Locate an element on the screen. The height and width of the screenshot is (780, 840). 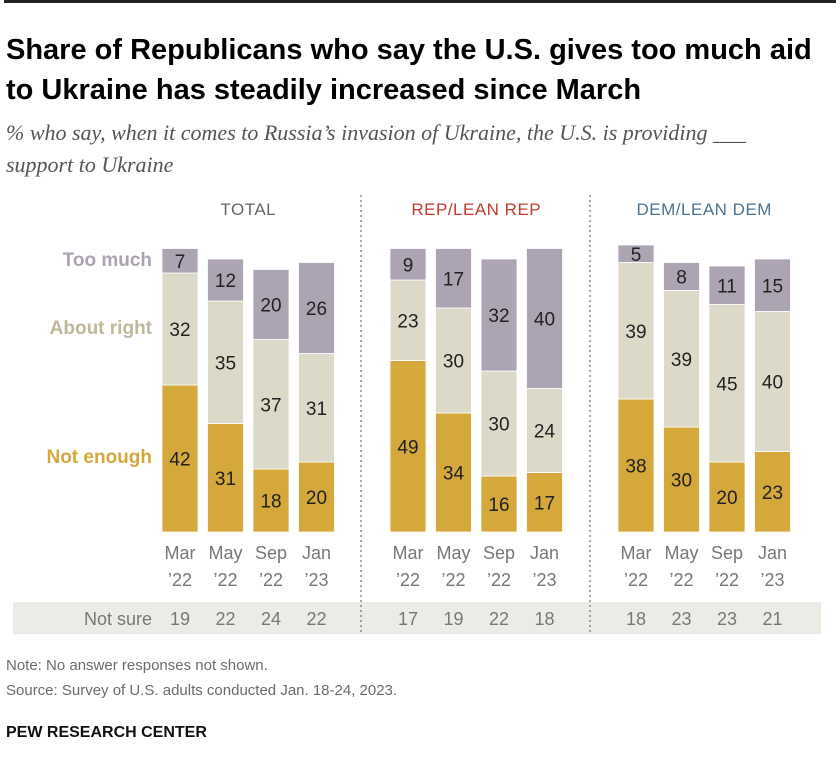
data-label-about-right: 35 is located at coordinates (225, 363).